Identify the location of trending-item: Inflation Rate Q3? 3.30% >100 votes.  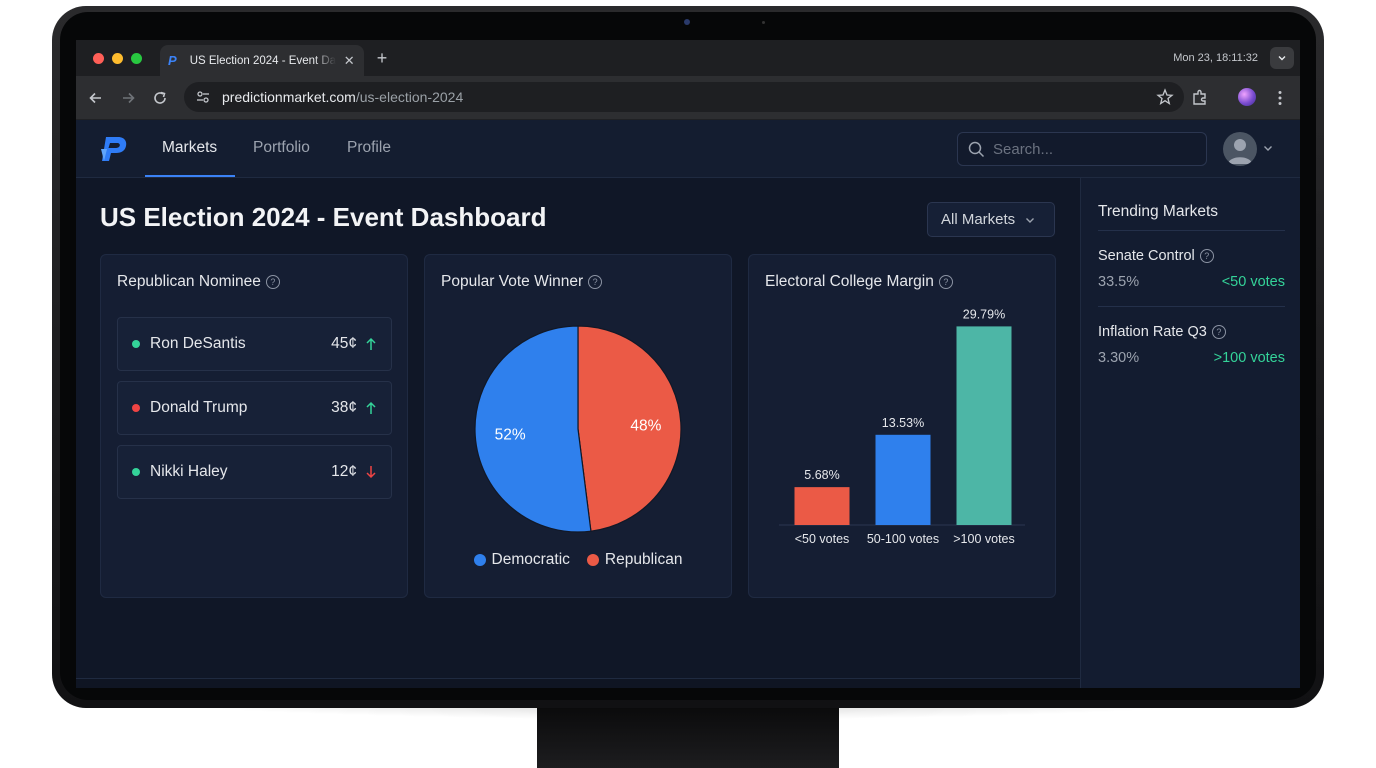
(1191, 345).